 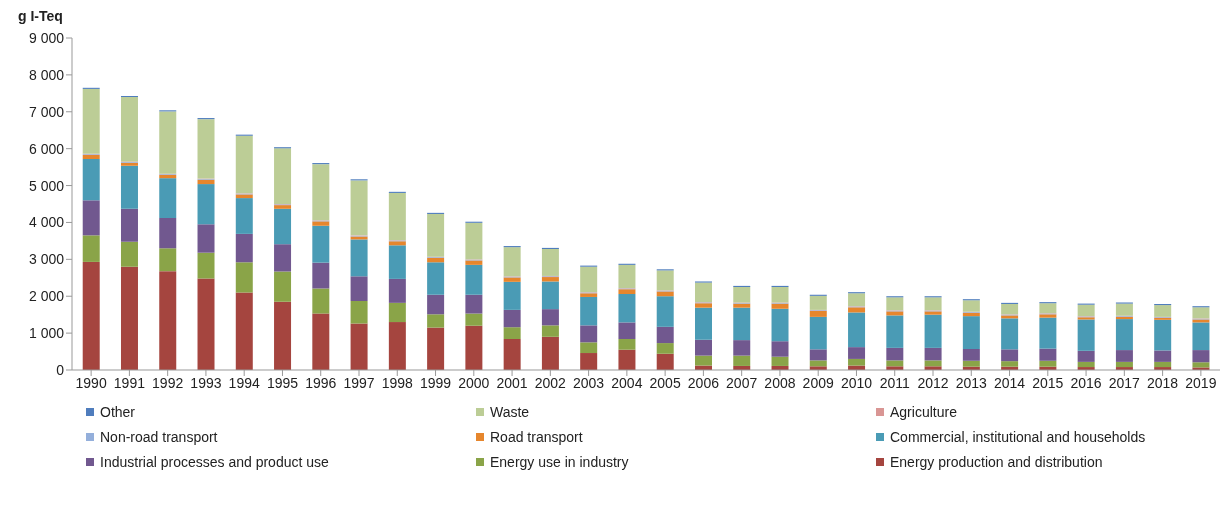 I want to click on y-tick-label: 3 000, so click(x=46, y=259).